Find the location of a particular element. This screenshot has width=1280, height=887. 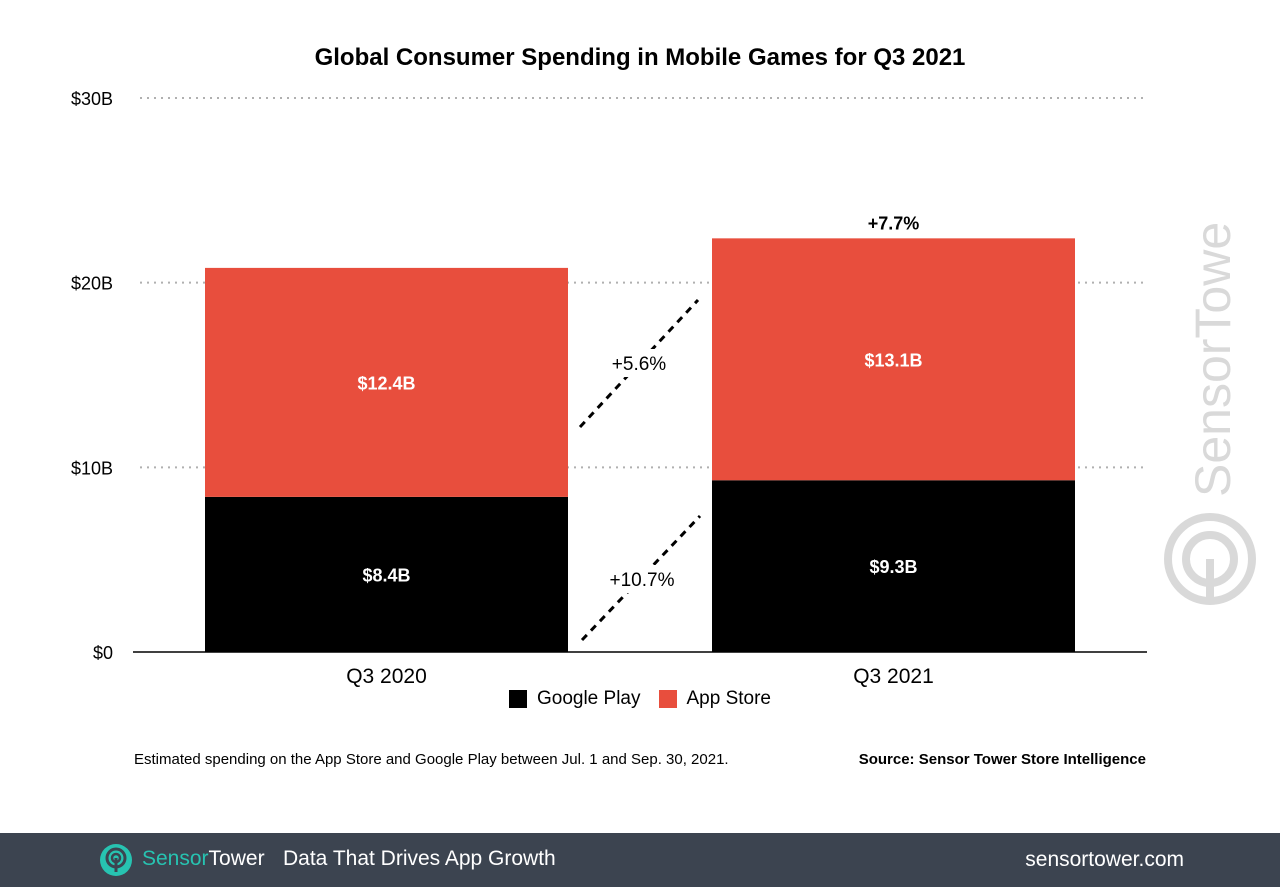

y-tick-label: $30B is located at coordinates (92, 99).